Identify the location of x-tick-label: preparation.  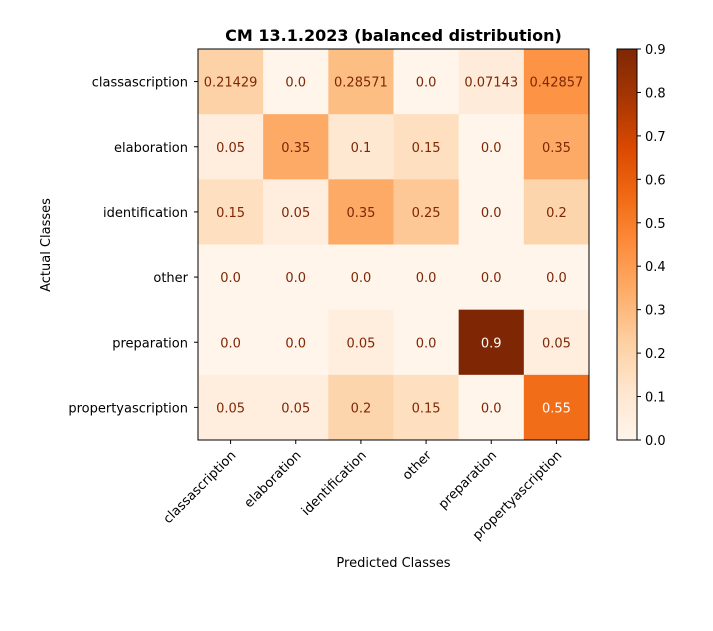
(468, 480).